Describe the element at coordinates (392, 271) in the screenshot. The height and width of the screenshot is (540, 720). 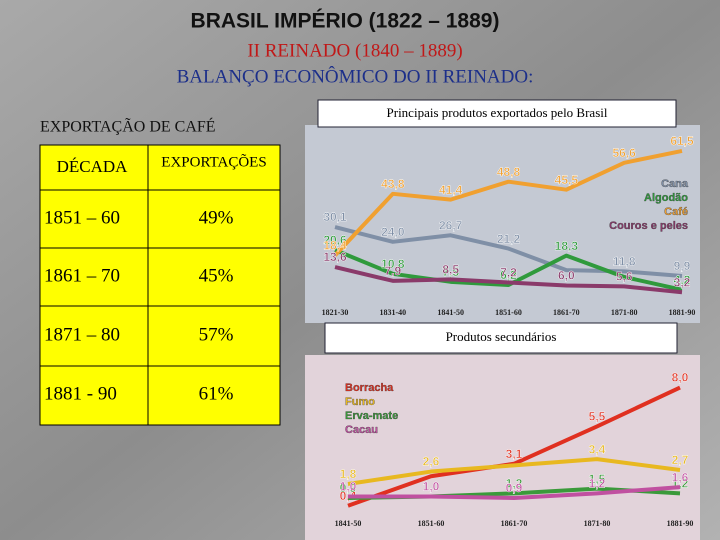
I see `value-label: 7,9` at that location.